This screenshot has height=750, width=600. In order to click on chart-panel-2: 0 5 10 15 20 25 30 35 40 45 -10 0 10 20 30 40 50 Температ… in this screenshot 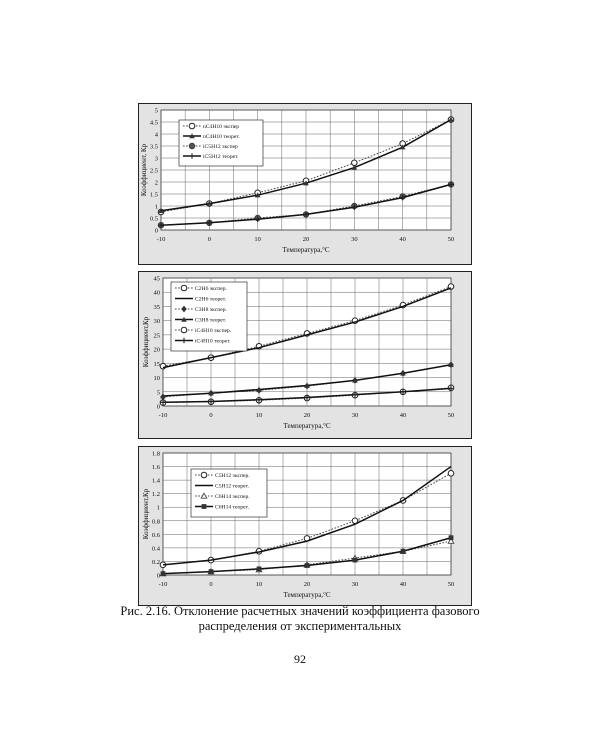, I will do `click(305, 355)`.